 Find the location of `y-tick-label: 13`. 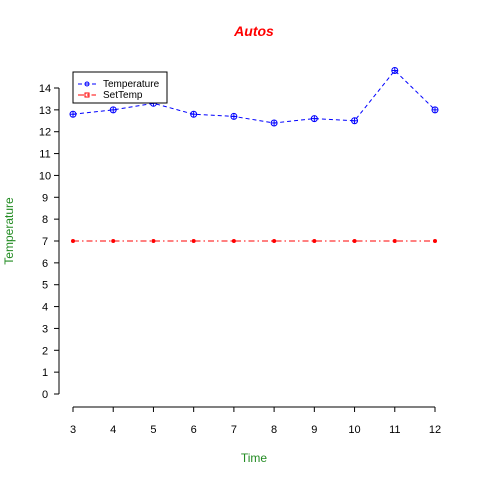

y-tick-label: 13 is located at coordinates (45, 111).